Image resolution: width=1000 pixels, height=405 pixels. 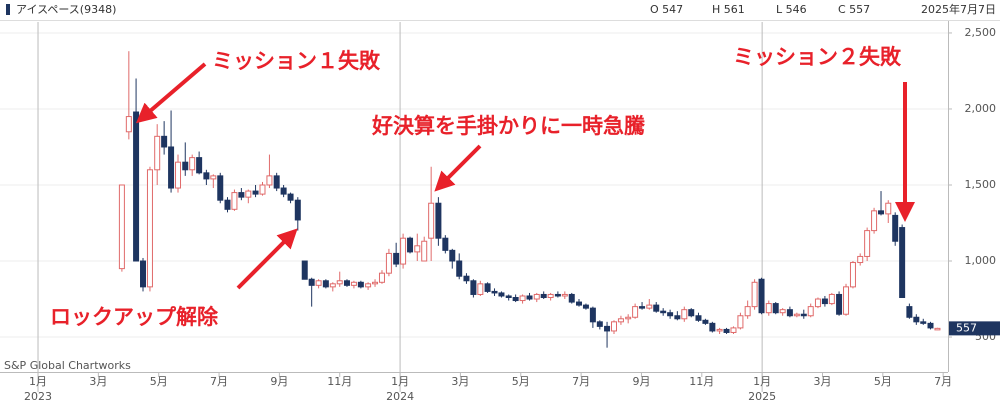 What do you see at coordinates (791, 9) in the screenshot?
I see `header-low: L 546` at bounding box center [791, 9].